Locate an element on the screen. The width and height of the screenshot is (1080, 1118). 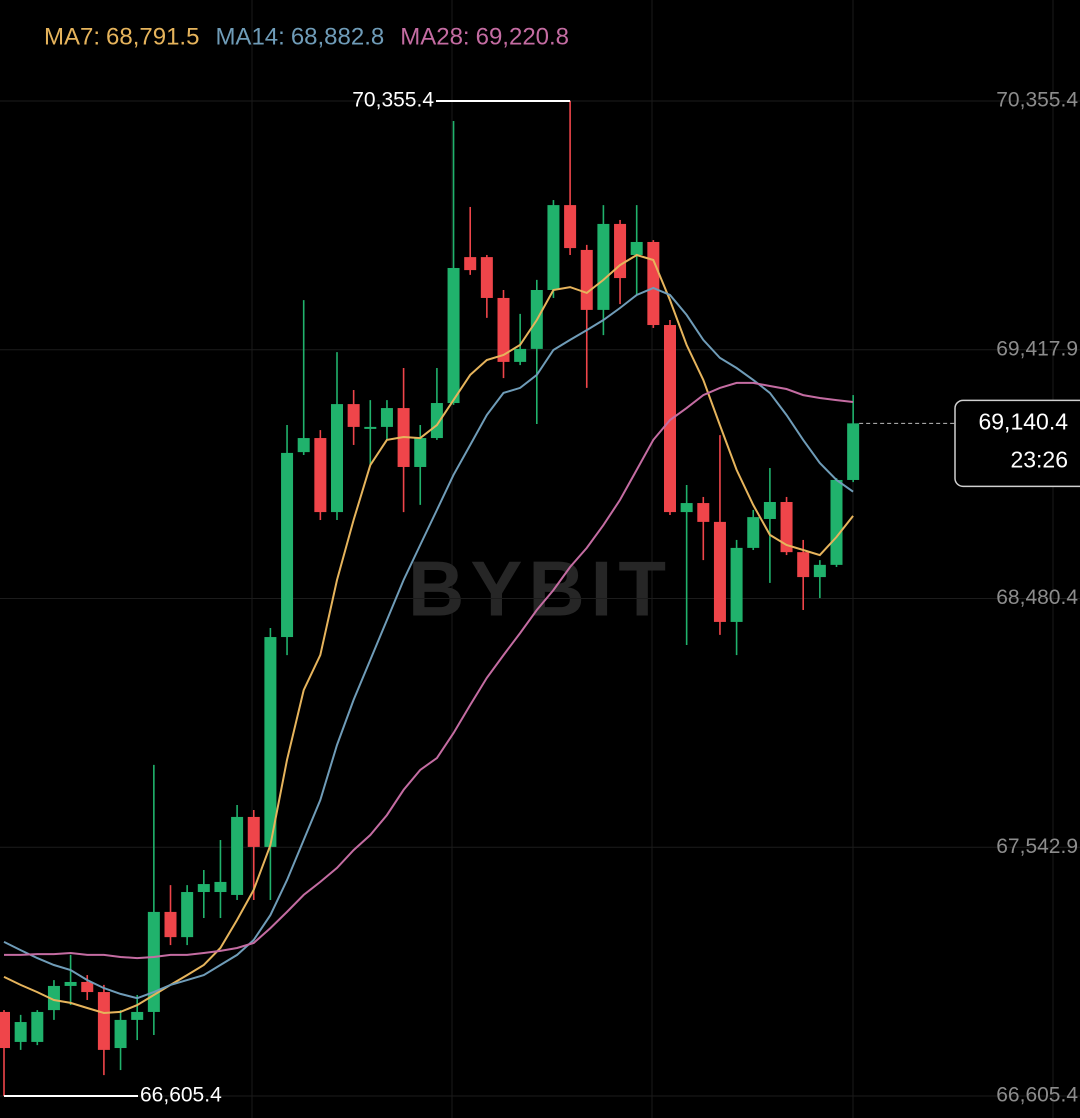
y-tick-label: 66,605.4 is located at coordinates (1037, 1094).